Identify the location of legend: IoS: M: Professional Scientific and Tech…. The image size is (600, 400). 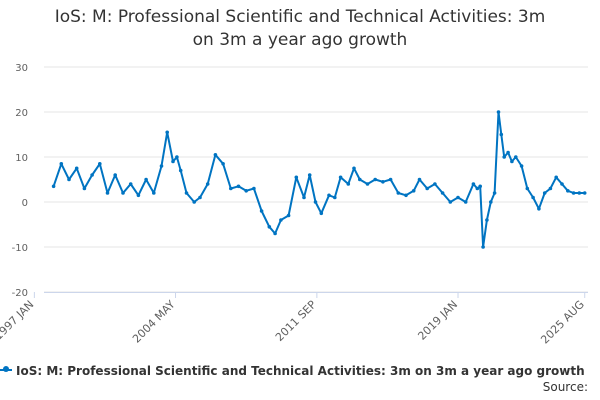
(300, 372).